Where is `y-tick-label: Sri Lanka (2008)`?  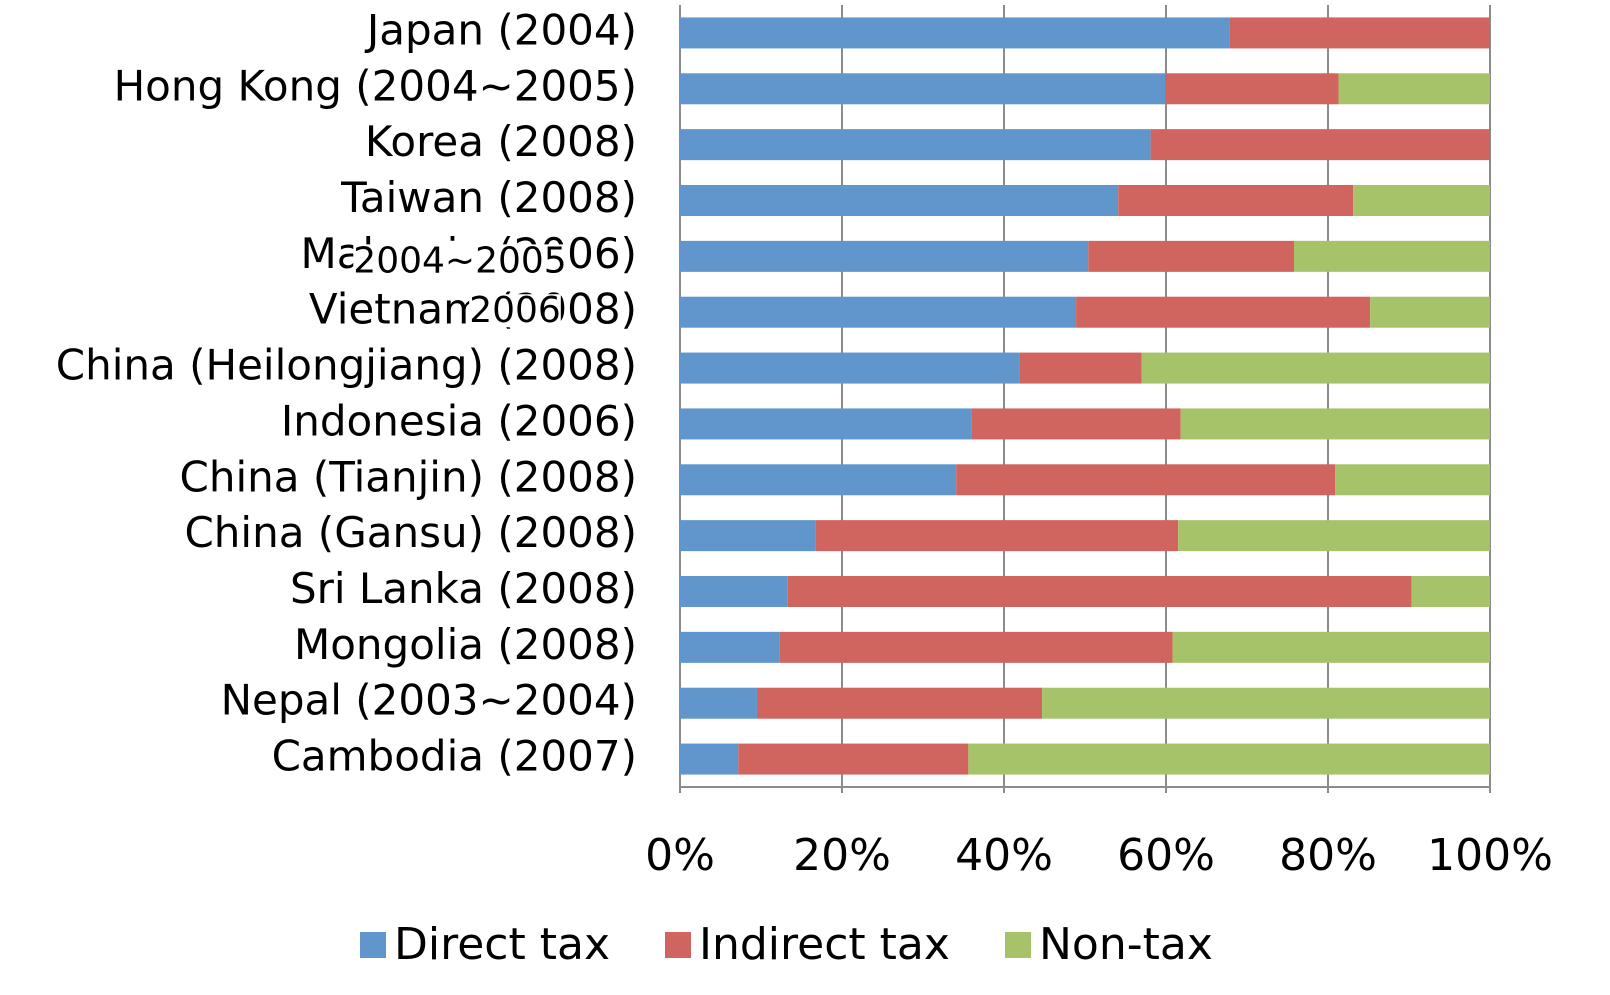 y-tick-label: Sri Lanka (2008) is located at coordinates (463, 588).